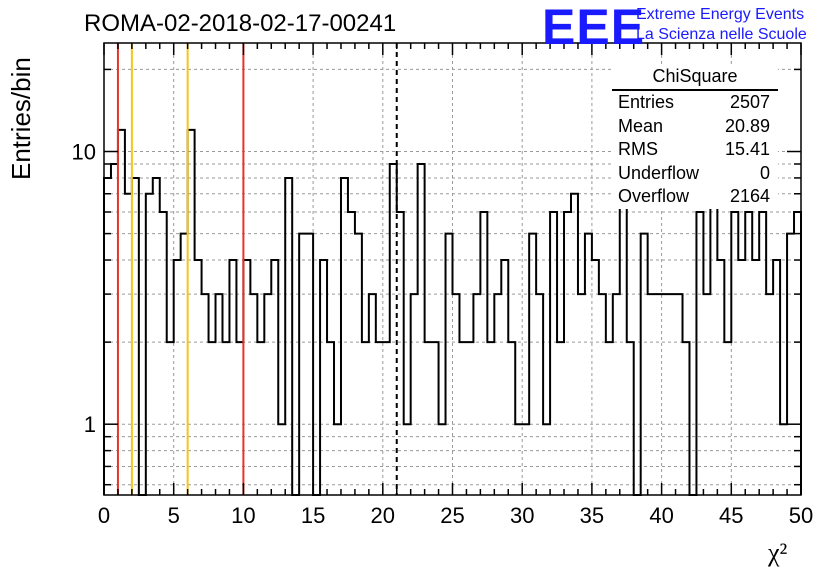 The image size is (836, 572). I want to click on stats-label: Entries, so click(646, 102).